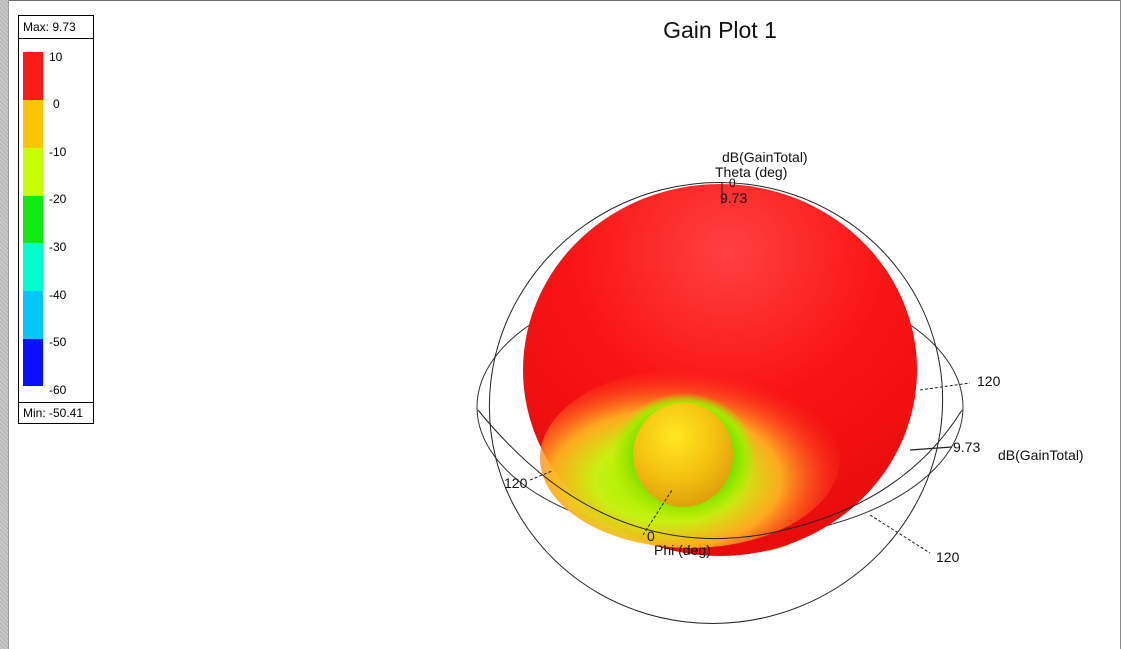 This screenshot has height=649, width=1121. Describe the element at coordinates (516, 483) in the screenshot. I see `ring-label-left: 120` at that location.